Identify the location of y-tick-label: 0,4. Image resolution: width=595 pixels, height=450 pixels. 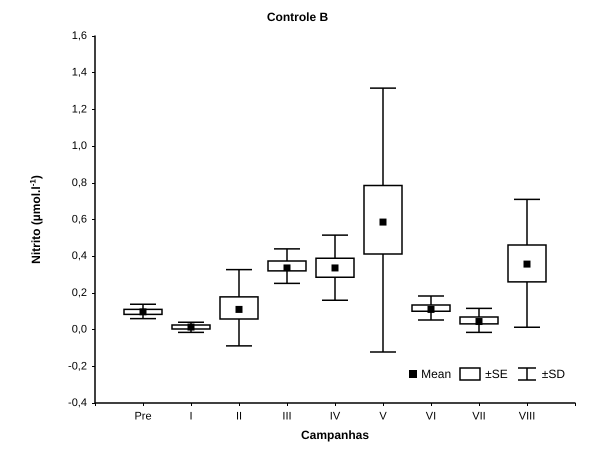
(79, 256).